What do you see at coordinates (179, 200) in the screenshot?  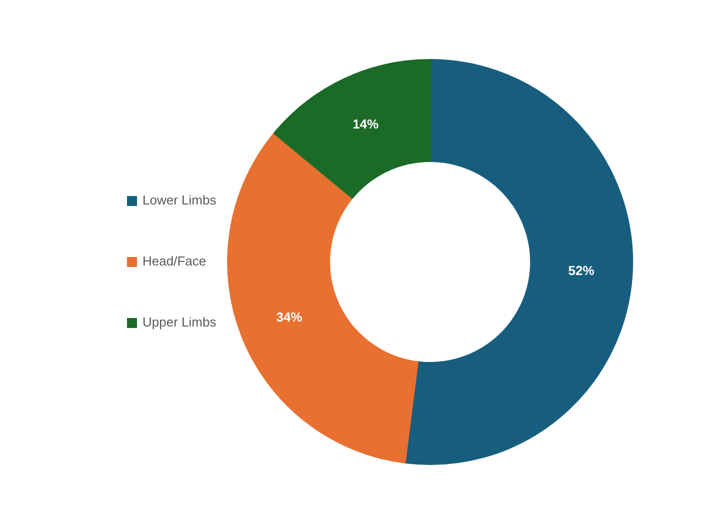 I see `legend-label: Lower Limbs` at bounding box center [179, 200].